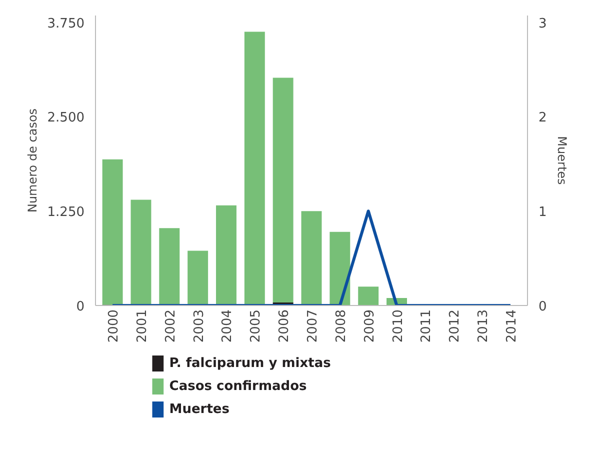  What do you see at coordinates (542, 307) in the screenshot?
I see `y2-tick-label: 0` at bounding box center [542, 307].